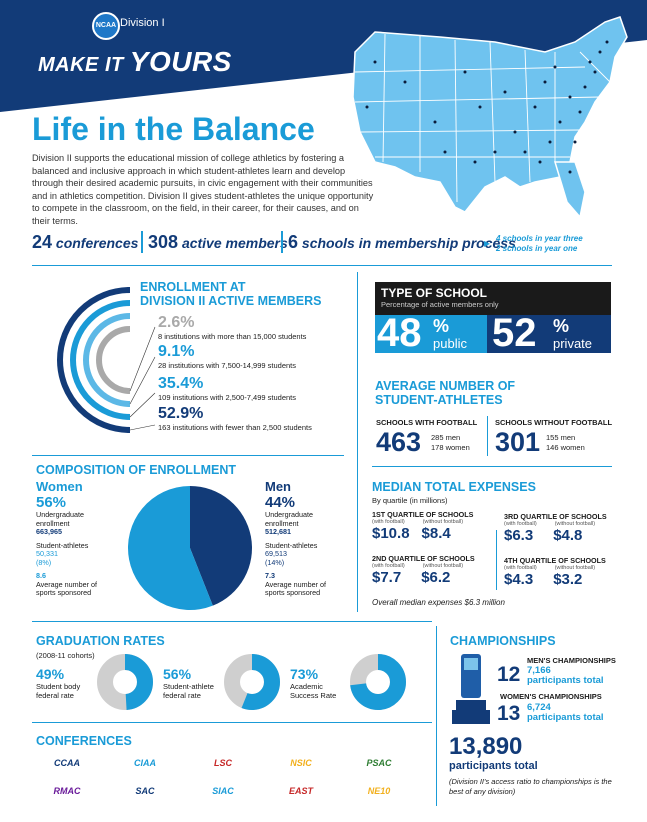 The image size is (647, 822). I want to click on expenses-sub: By quartile (in millions), so click(410, 500).